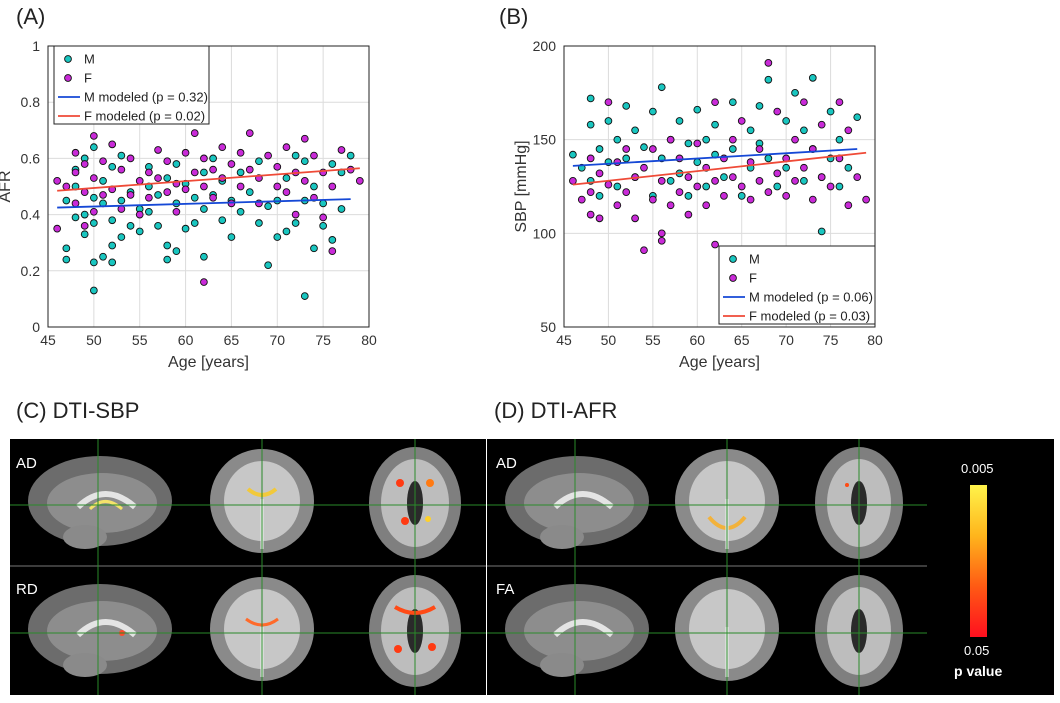 This screenshot has height=703, width=1060. What do you see at coordinates (719, 186) in the screenshot?
I see `plot-frame` at bounding box center [719, 186].